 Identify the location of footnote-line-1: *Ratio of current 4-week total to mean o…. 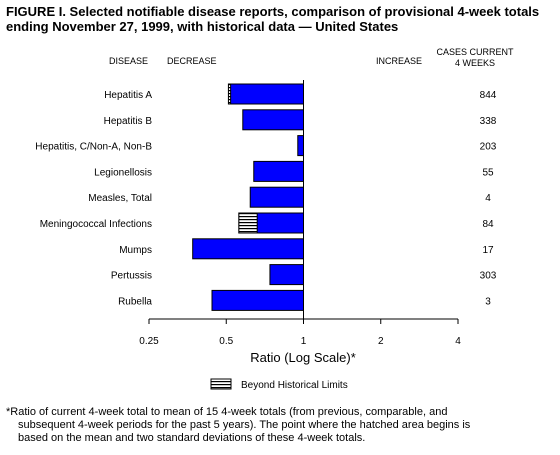
(227, 412).